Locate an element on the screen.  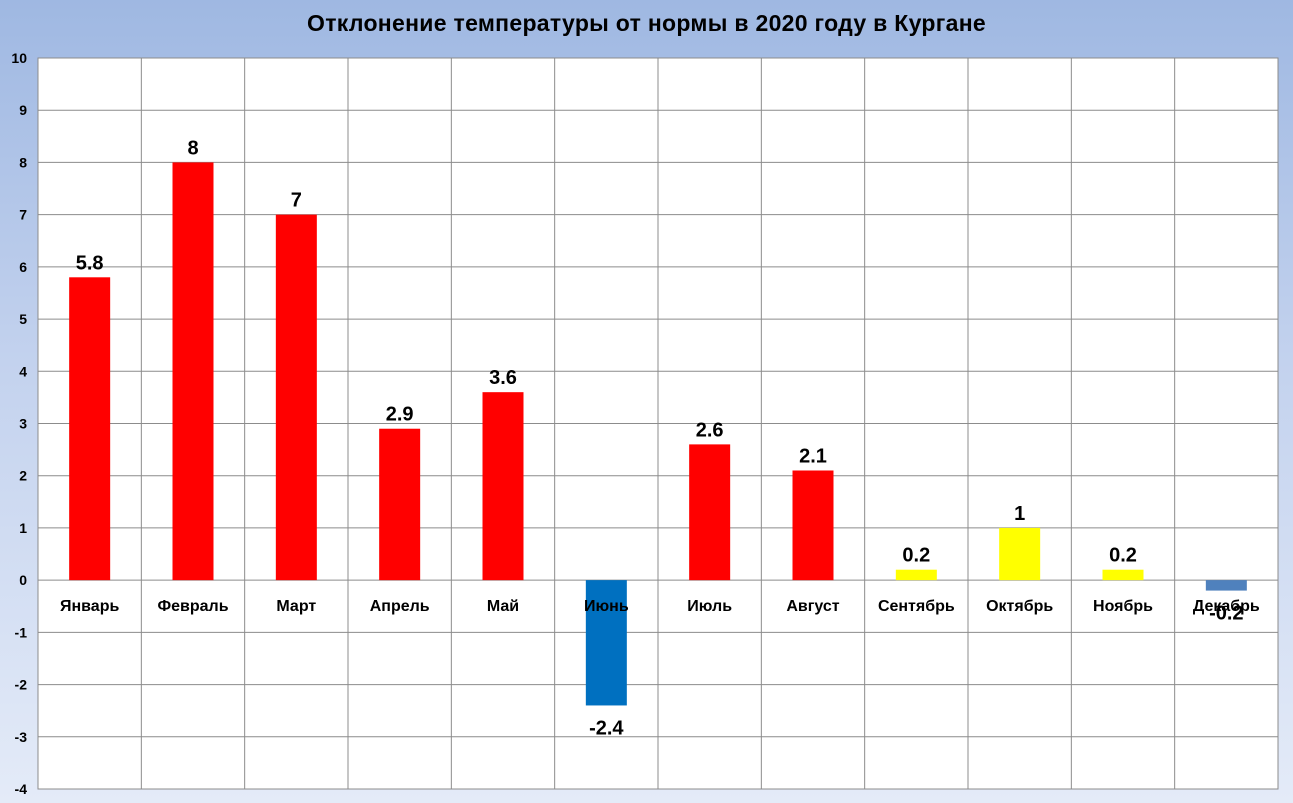
y-tick-label: 1 is located at coordinates (23, 528).